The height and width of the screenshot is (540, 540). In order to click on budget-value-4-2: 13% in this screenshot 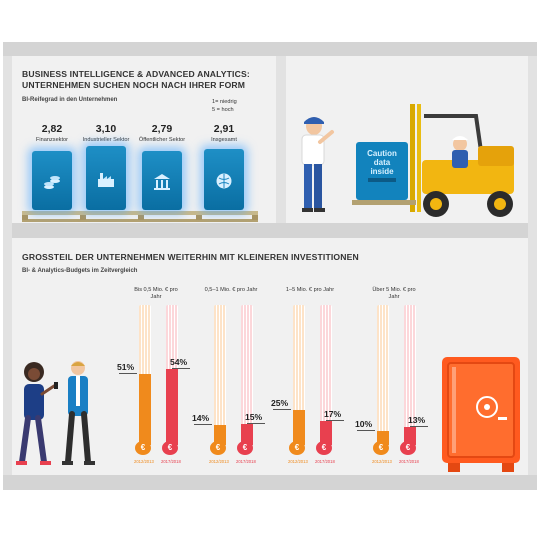, I will do `click(417, 419)`.